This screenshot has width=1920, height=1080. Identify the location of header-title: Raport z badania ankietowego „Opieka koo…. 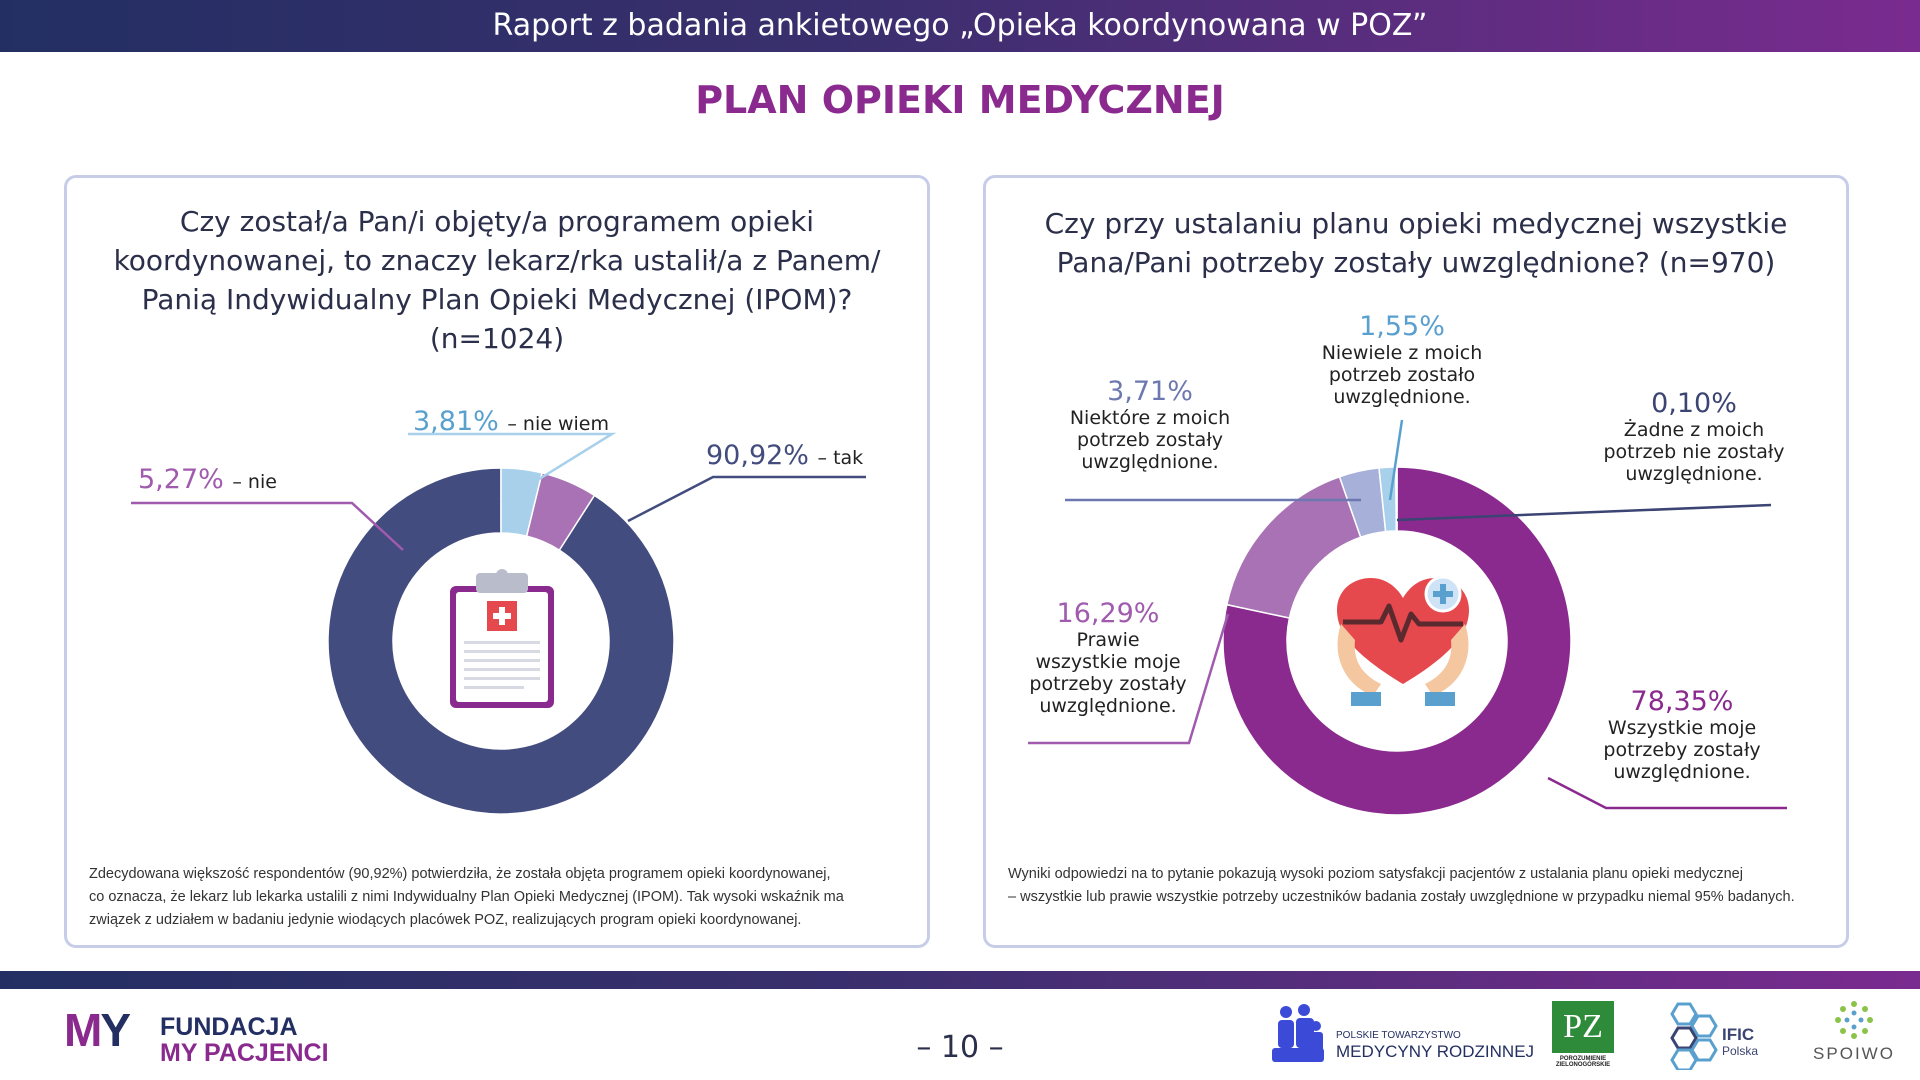
(960, 25).